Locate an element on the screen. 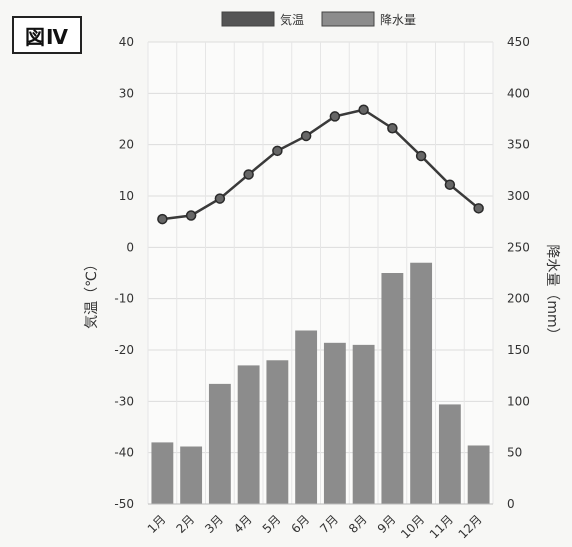  y-left-tick-label: -50 is located at coordinates (124, 504).